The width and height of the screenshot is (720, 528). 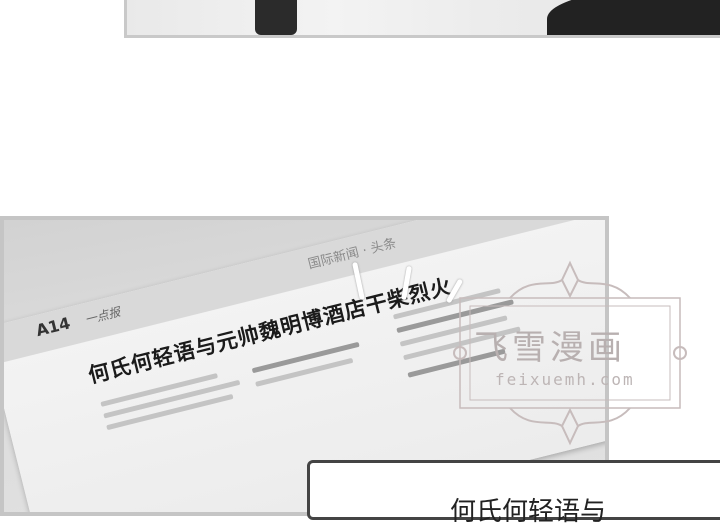 I want to click on article-text-line, so click(x=304, y=372).